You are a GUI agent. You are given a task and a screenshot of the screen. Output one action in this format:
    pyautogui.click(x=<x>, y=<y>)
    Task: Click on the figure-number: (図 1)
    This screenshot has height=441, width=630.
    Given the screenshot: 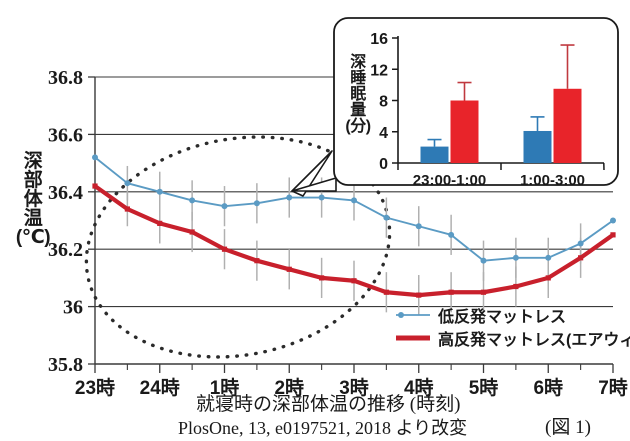 What is the action you would take?
    pyautogui.click(x=568, y=427)
    